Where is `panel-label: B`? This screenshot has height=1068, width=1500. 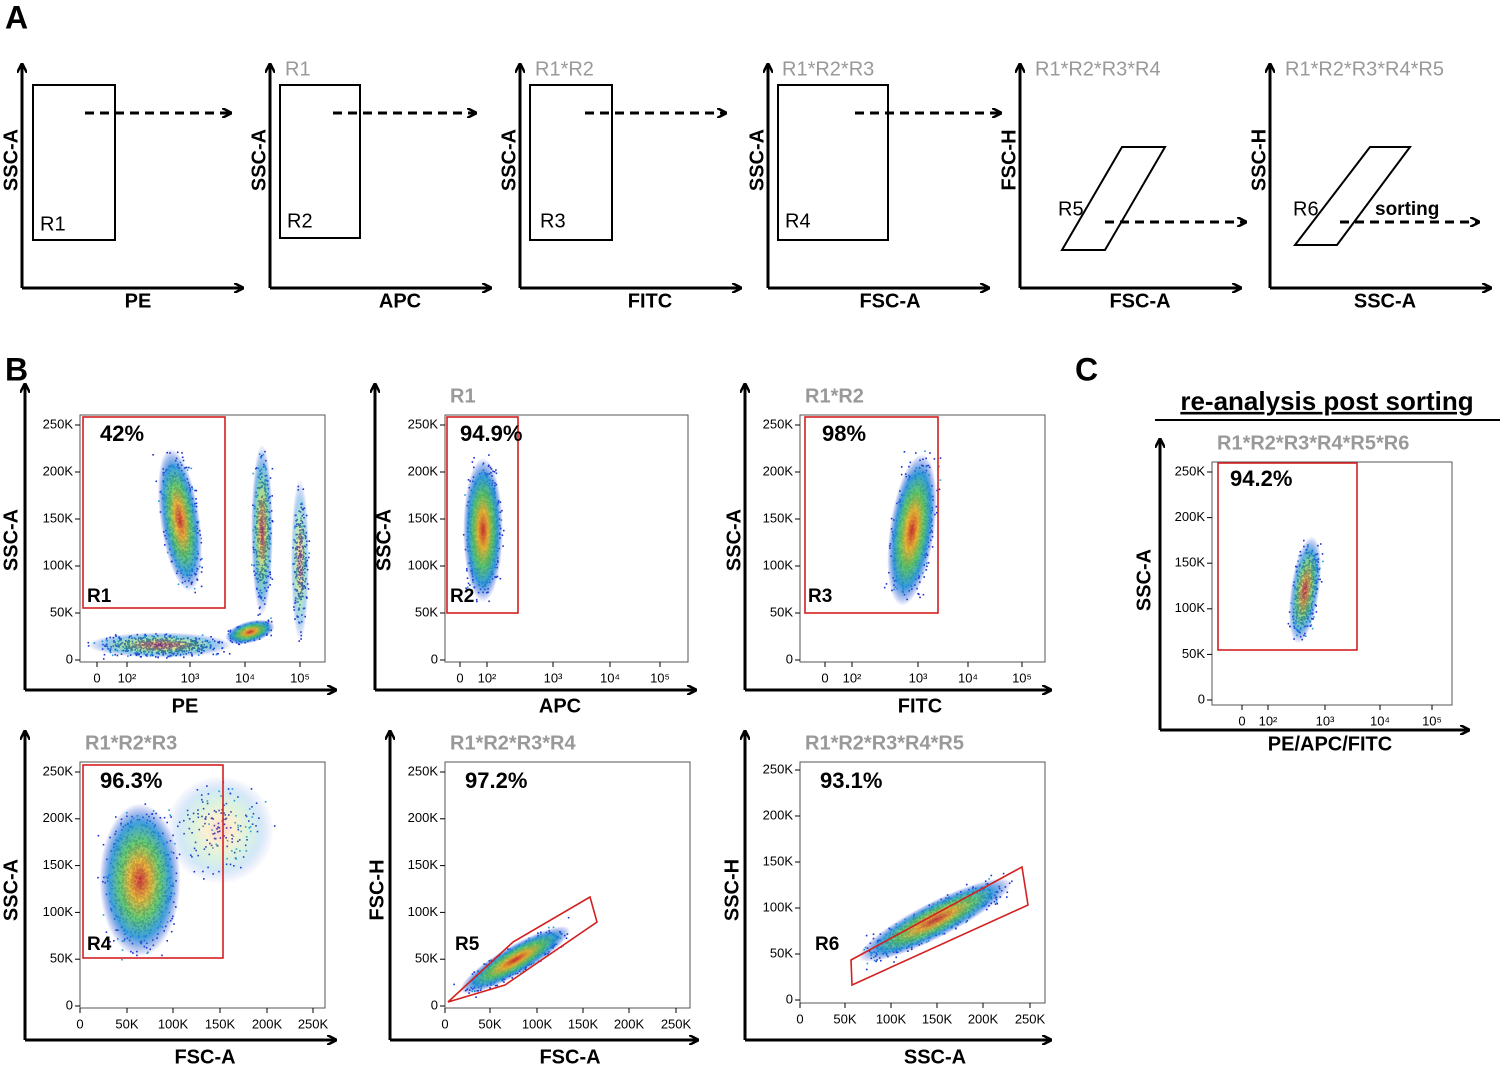 panel-label: B is located at coordinates (16, 369).